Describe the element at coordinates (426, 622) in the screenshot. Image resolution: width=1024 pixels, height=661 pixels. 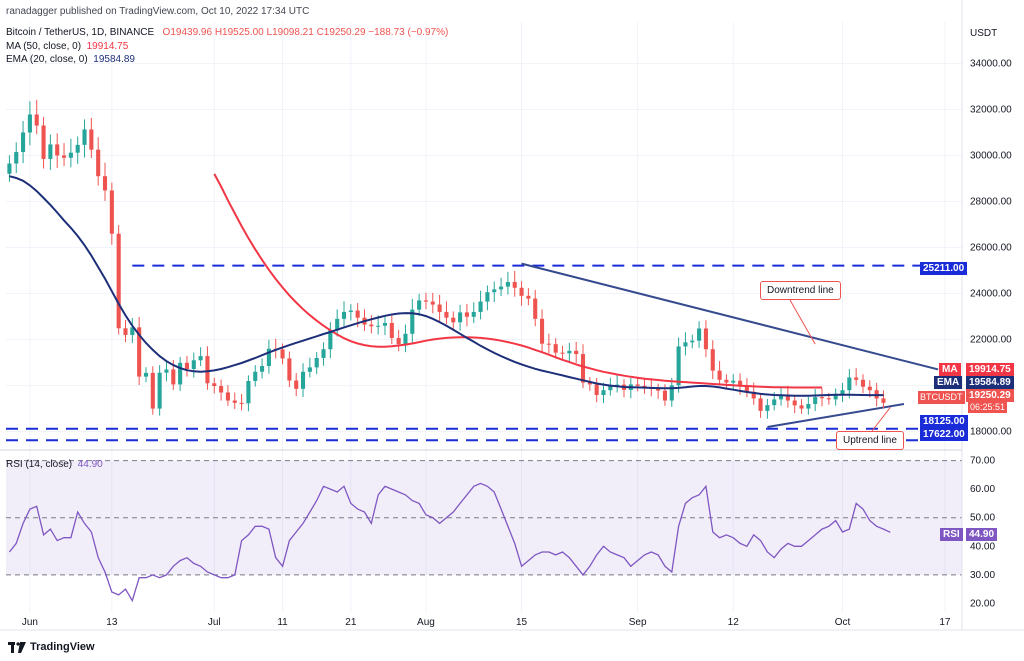
I see `time-tick-label: Aug` at that location.